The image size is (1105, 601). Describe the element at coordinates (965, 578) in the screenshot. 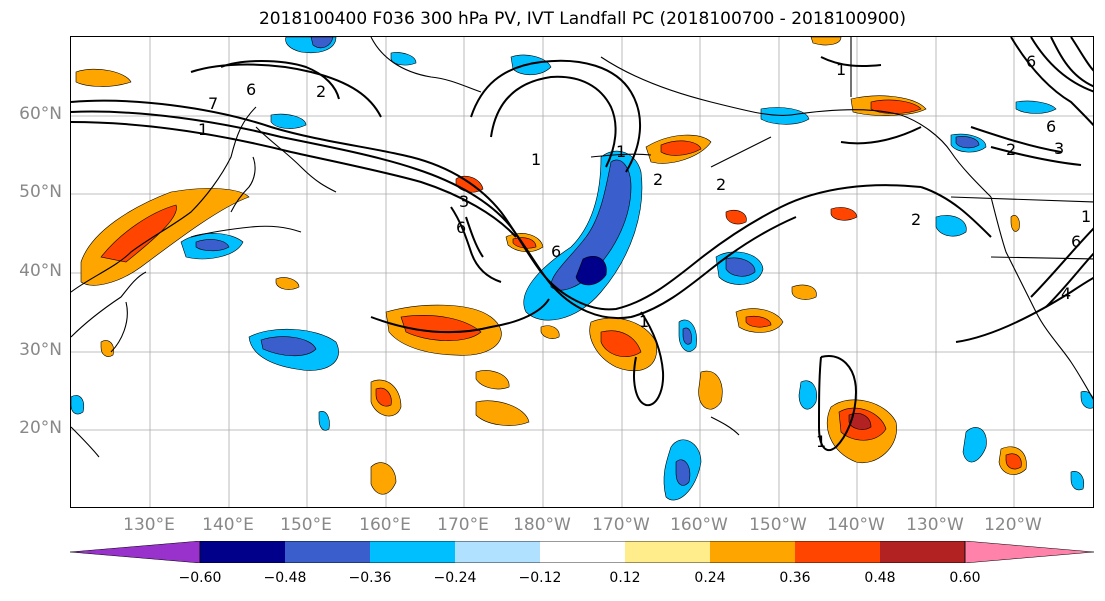

I see `colorbar-label: 0.60` at that location.